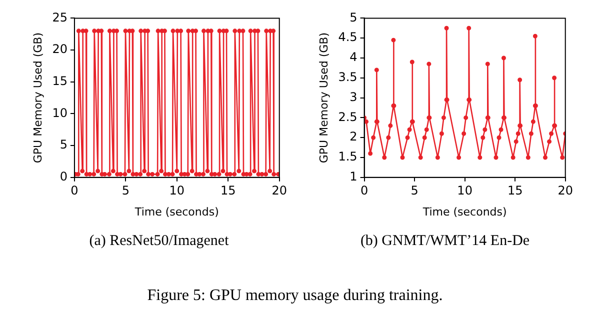 The width and height of the screenshot is (590, 332). What do you see at coordinates (60, 113) in the screenshot?
I see `y-tick-label: 10` at bounding box center [60, 113].